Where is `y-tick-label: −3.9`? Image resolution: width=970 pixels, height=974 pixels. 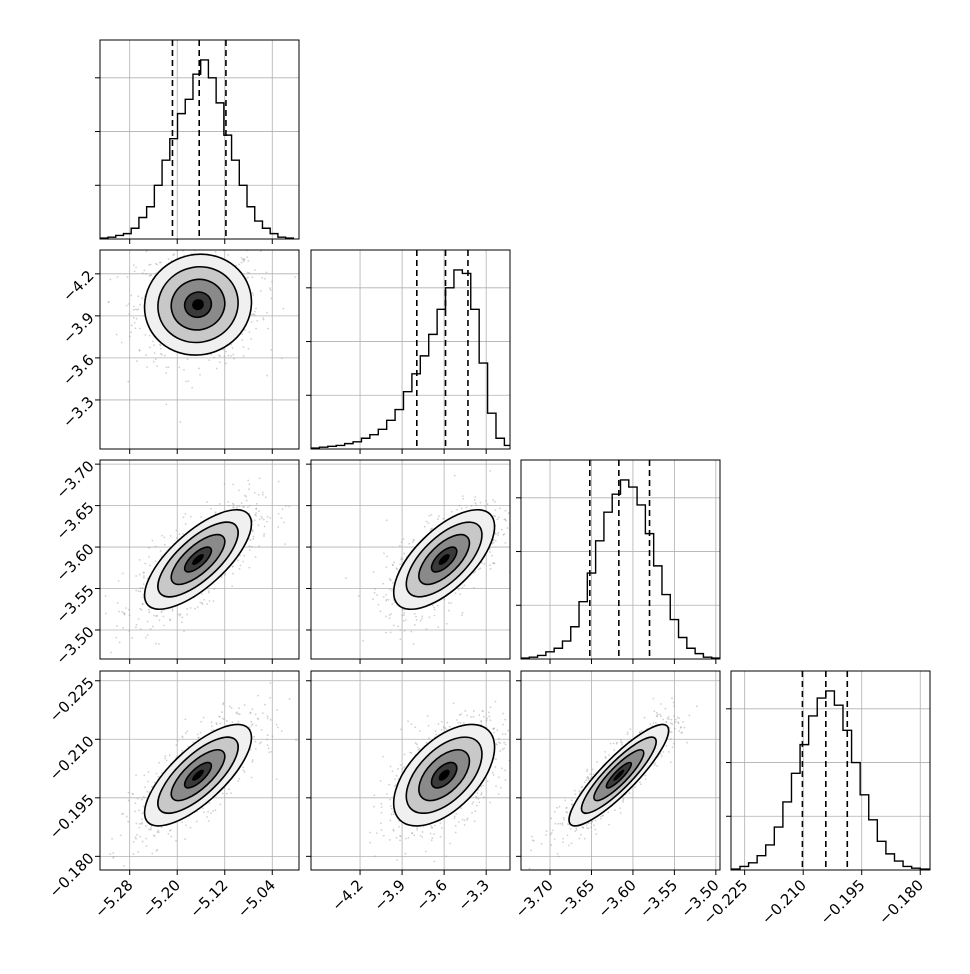
y-tick-label: −3.9 is located at coordinates (78, 328).